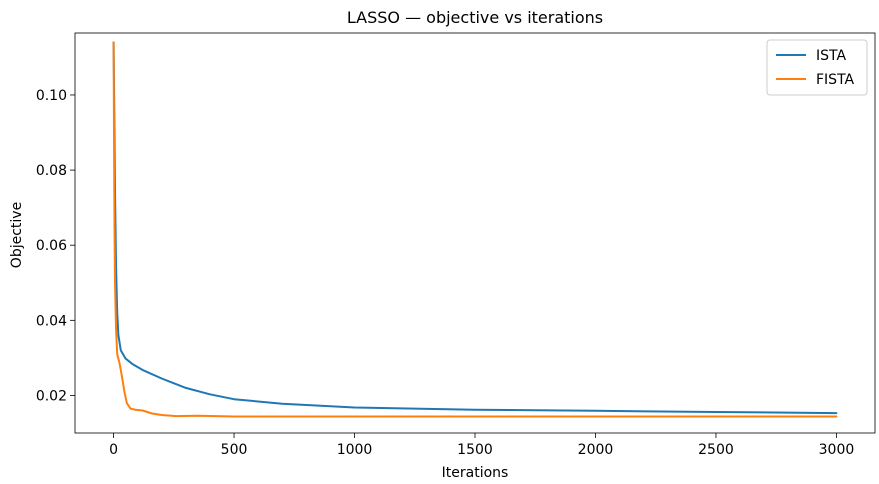 The width and height of the screenshot is (879, 484). I want to click on x-tick-label: 0, so click(113, 450).